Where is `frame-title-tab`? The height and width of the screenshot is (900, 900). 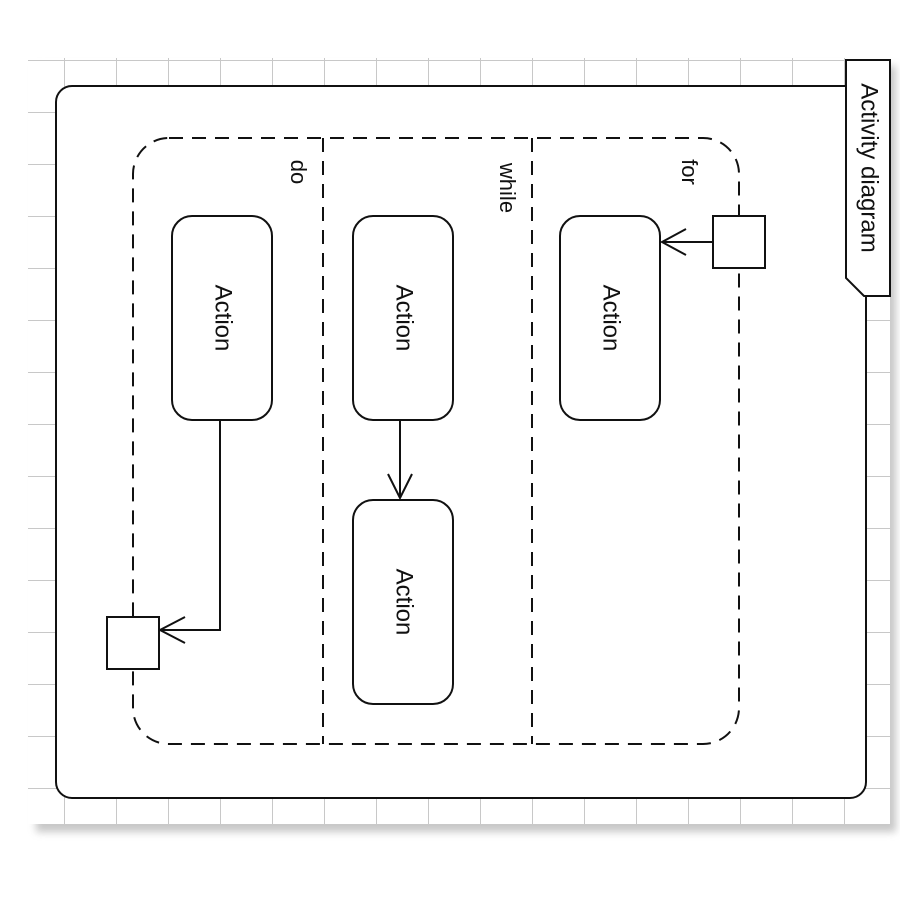 frame-title-tab is located at coordinates (868, 178).